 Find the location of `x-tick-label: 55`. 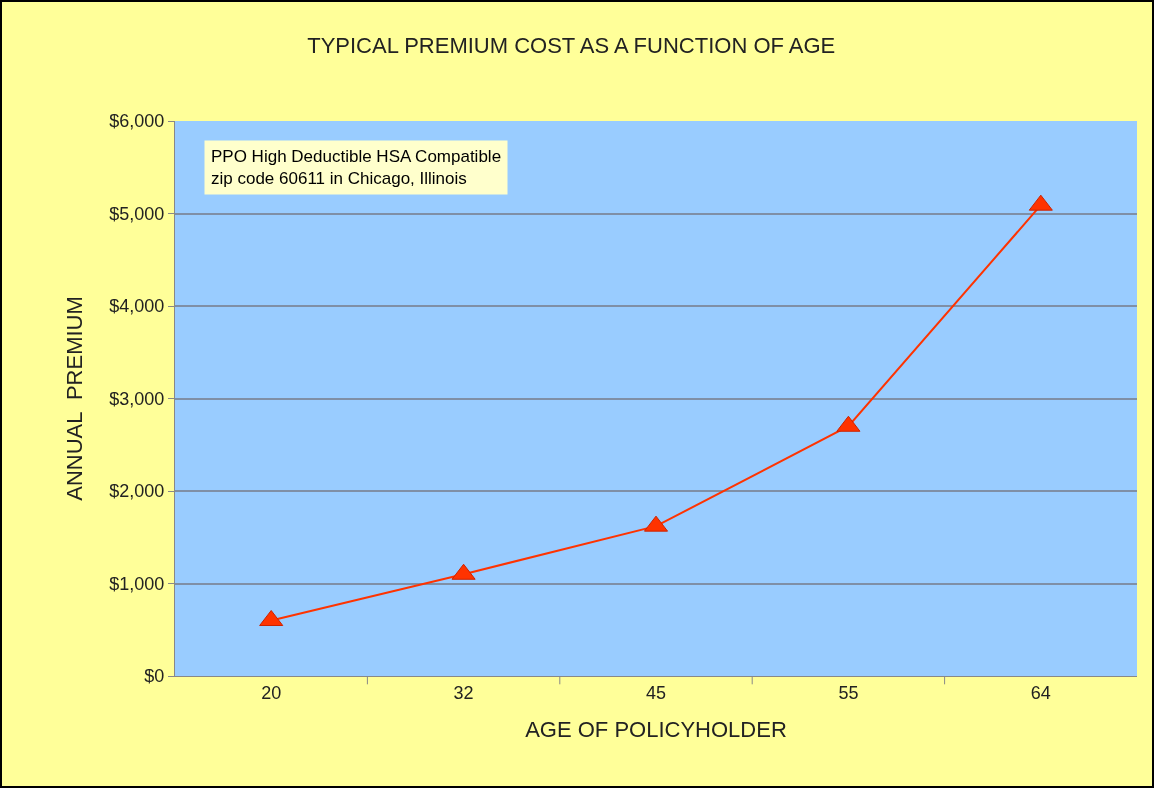

x-tick-label: 55 is located at coordinates (848, 692).